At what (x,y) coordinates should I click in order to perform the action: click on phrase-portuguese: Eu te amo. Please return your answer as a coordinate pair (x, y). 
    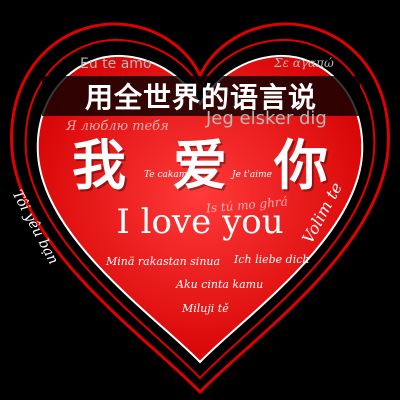
    Looking at the image, I should click on (116, 64).